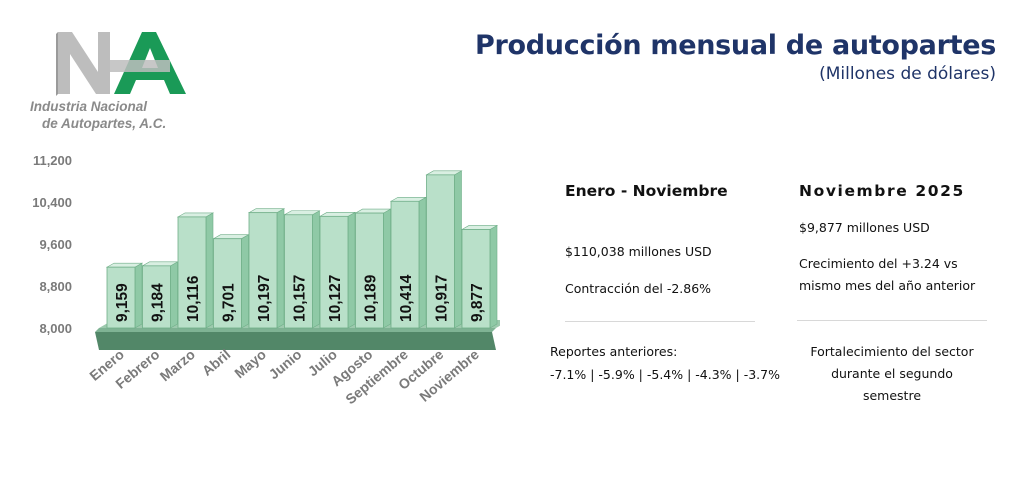  What do you see at coordinates (52, 160) in the screenshot?
I see `y-tick-label: 11,200` at bounding box center [52, 160].